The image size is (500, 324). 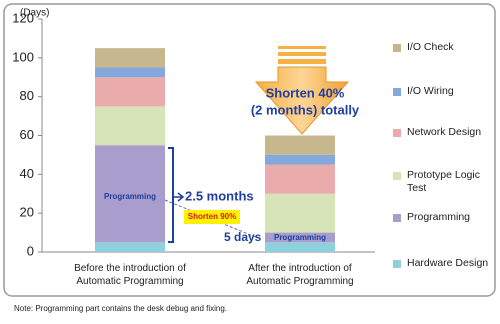 I want to click on y-tick-label: 80, so click(x=27, y=95).